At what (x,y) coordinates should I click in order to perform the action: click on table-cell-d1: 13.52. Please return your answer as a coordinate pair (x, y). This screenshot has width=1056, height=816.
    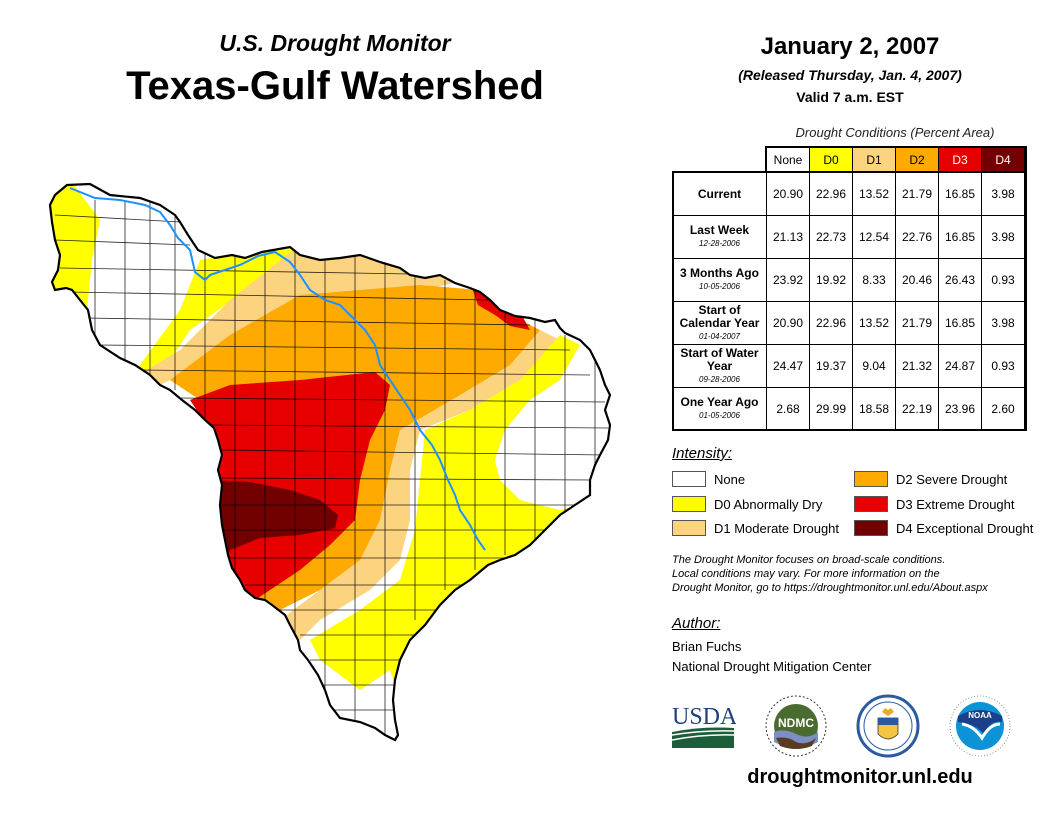
    Looking at the image, I should click on (874, 194).